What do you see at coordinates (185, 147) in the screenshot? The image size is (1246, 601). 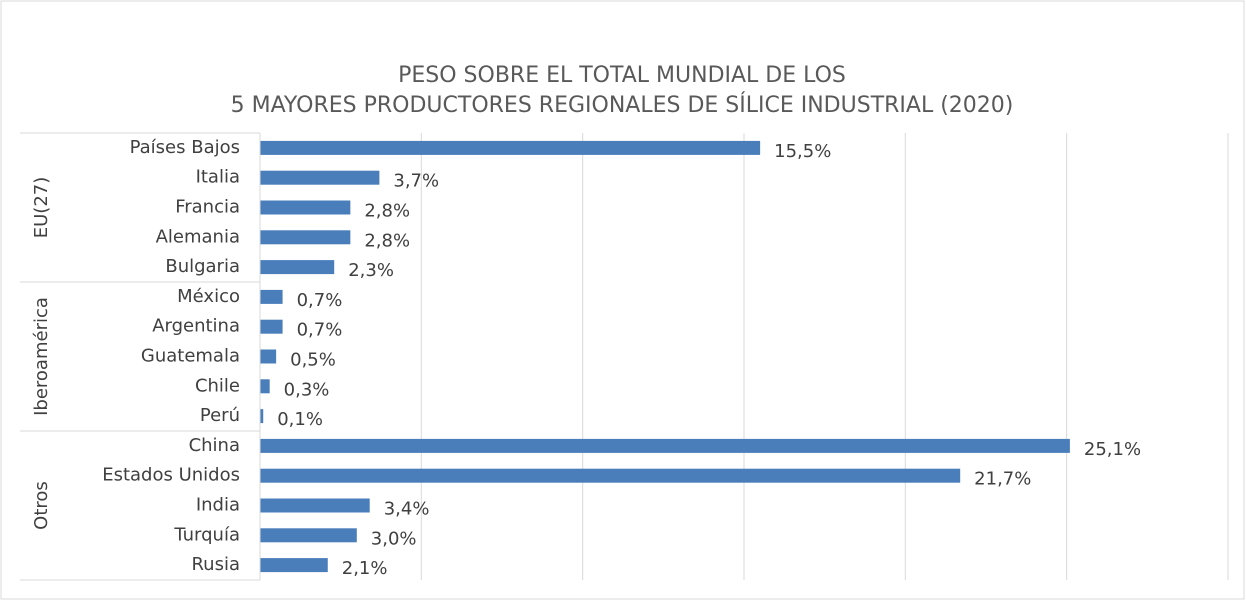 I see `y-tick-label: Países Bajos` at bounding box center [185, 147].